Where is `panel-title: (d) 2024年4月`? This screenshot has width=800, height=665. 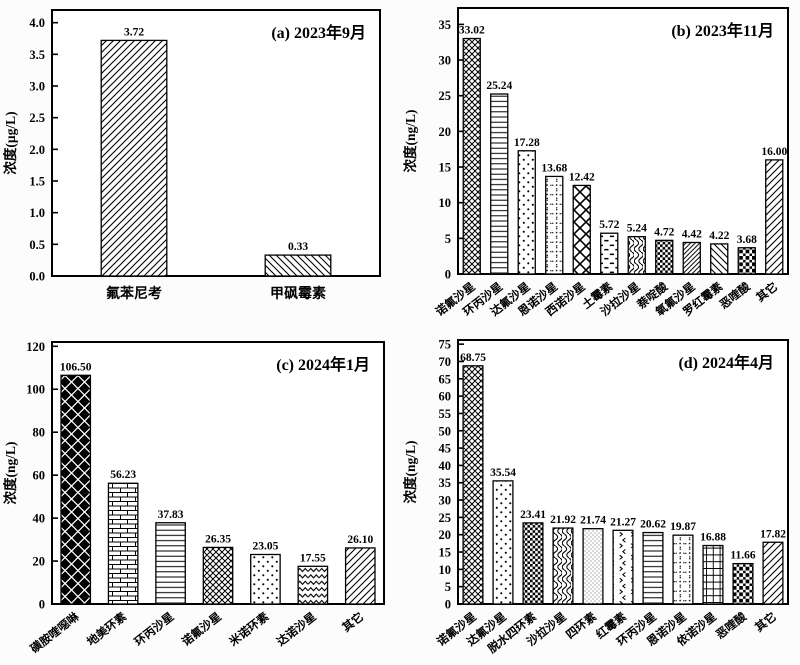
panel-title: (d) 2024年4月 is located at coordinates (726, 362).